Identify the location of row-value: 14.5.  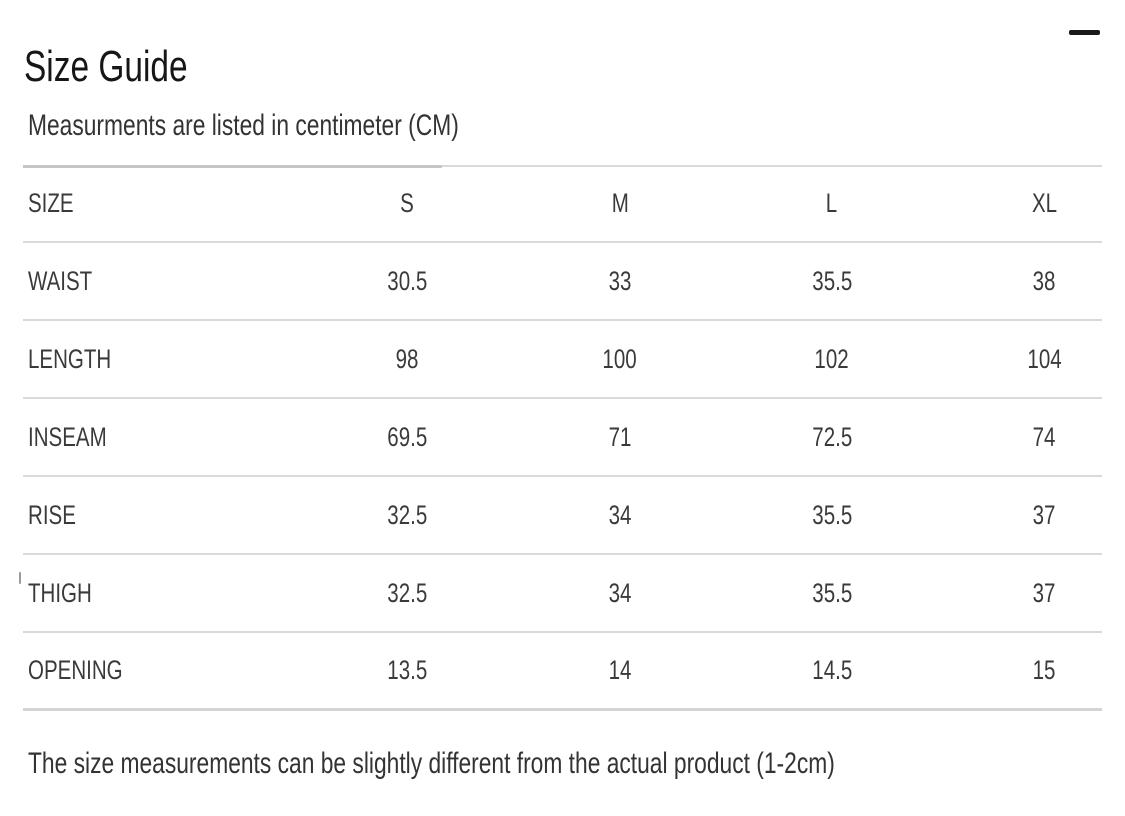
(832, 670).